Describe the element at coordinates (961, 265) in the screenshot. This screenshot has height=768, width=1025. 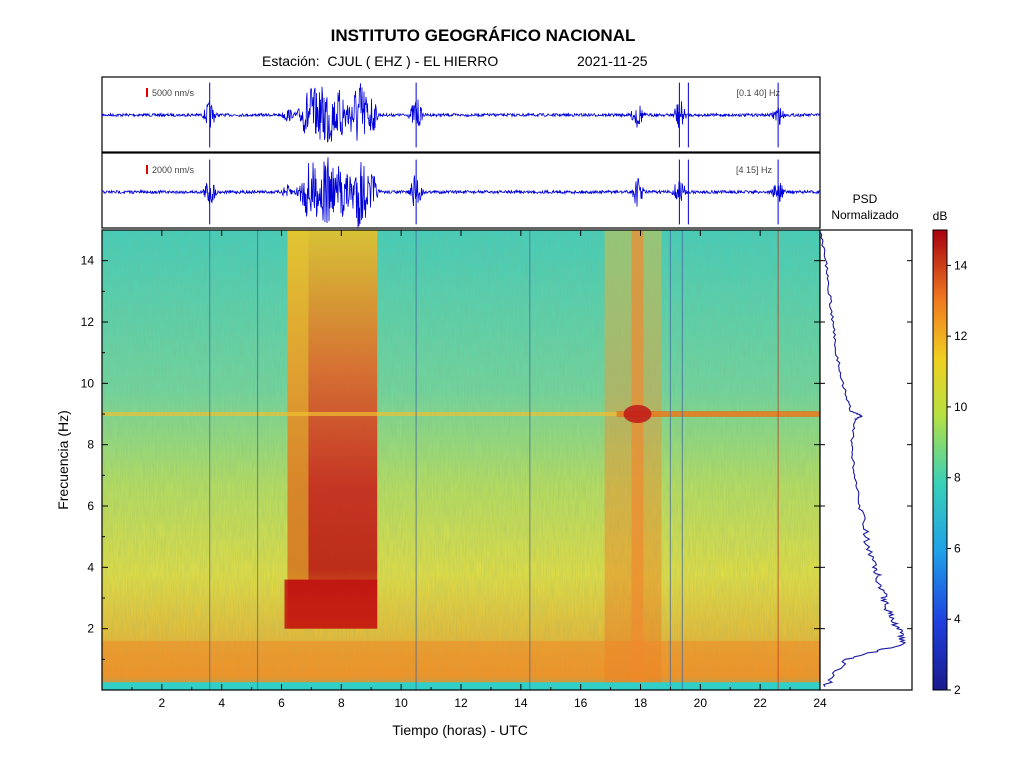
I see `colorbar-tick-label: 14` at that location.